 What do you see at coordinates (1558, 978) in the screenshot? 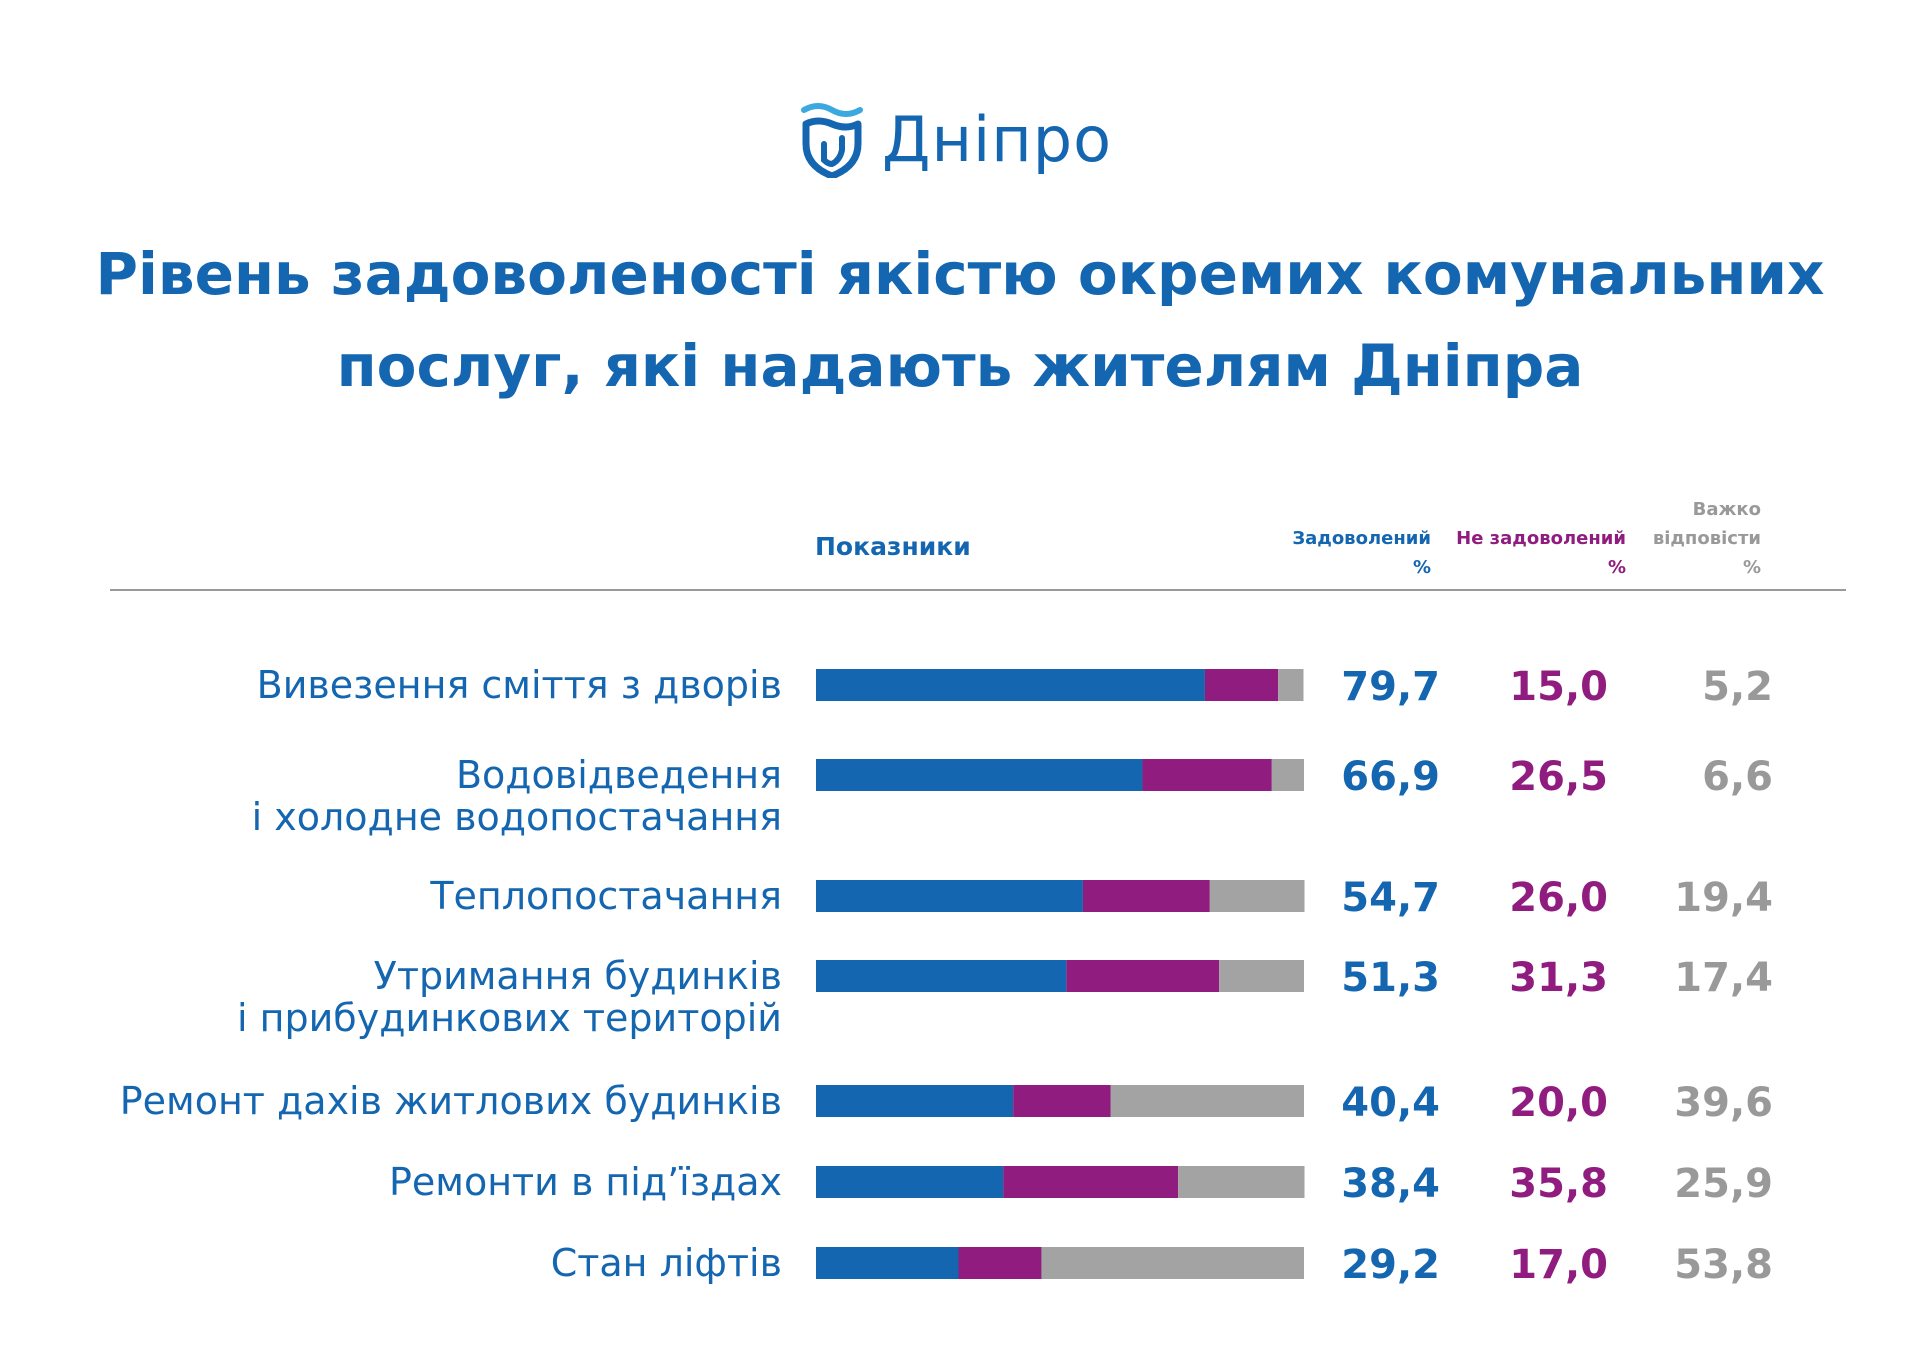
I see `value-label-not-satisfied: 31,3` at bounding box center [1558, 978].